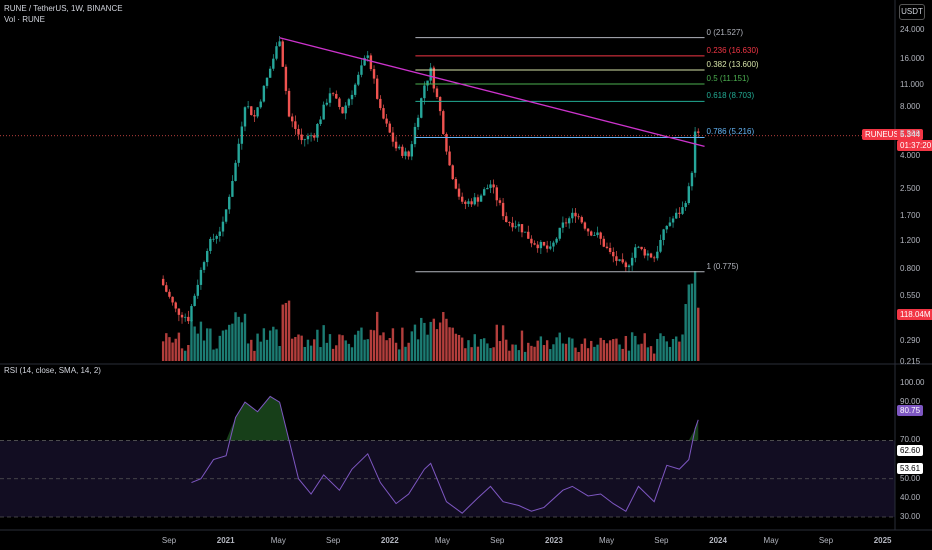 This screenshot has width=932, height=550. I want to click on x-tick-label: 2025, so click(882, 540).